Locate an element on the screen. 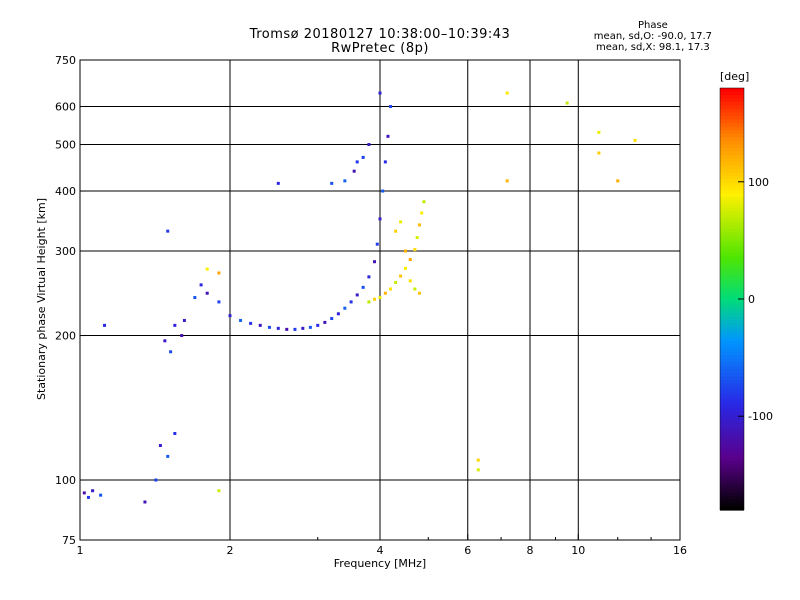 This screenshot has height=600, width=800. colorbar-tick-label: 100 is located at coordinates (758, 182).